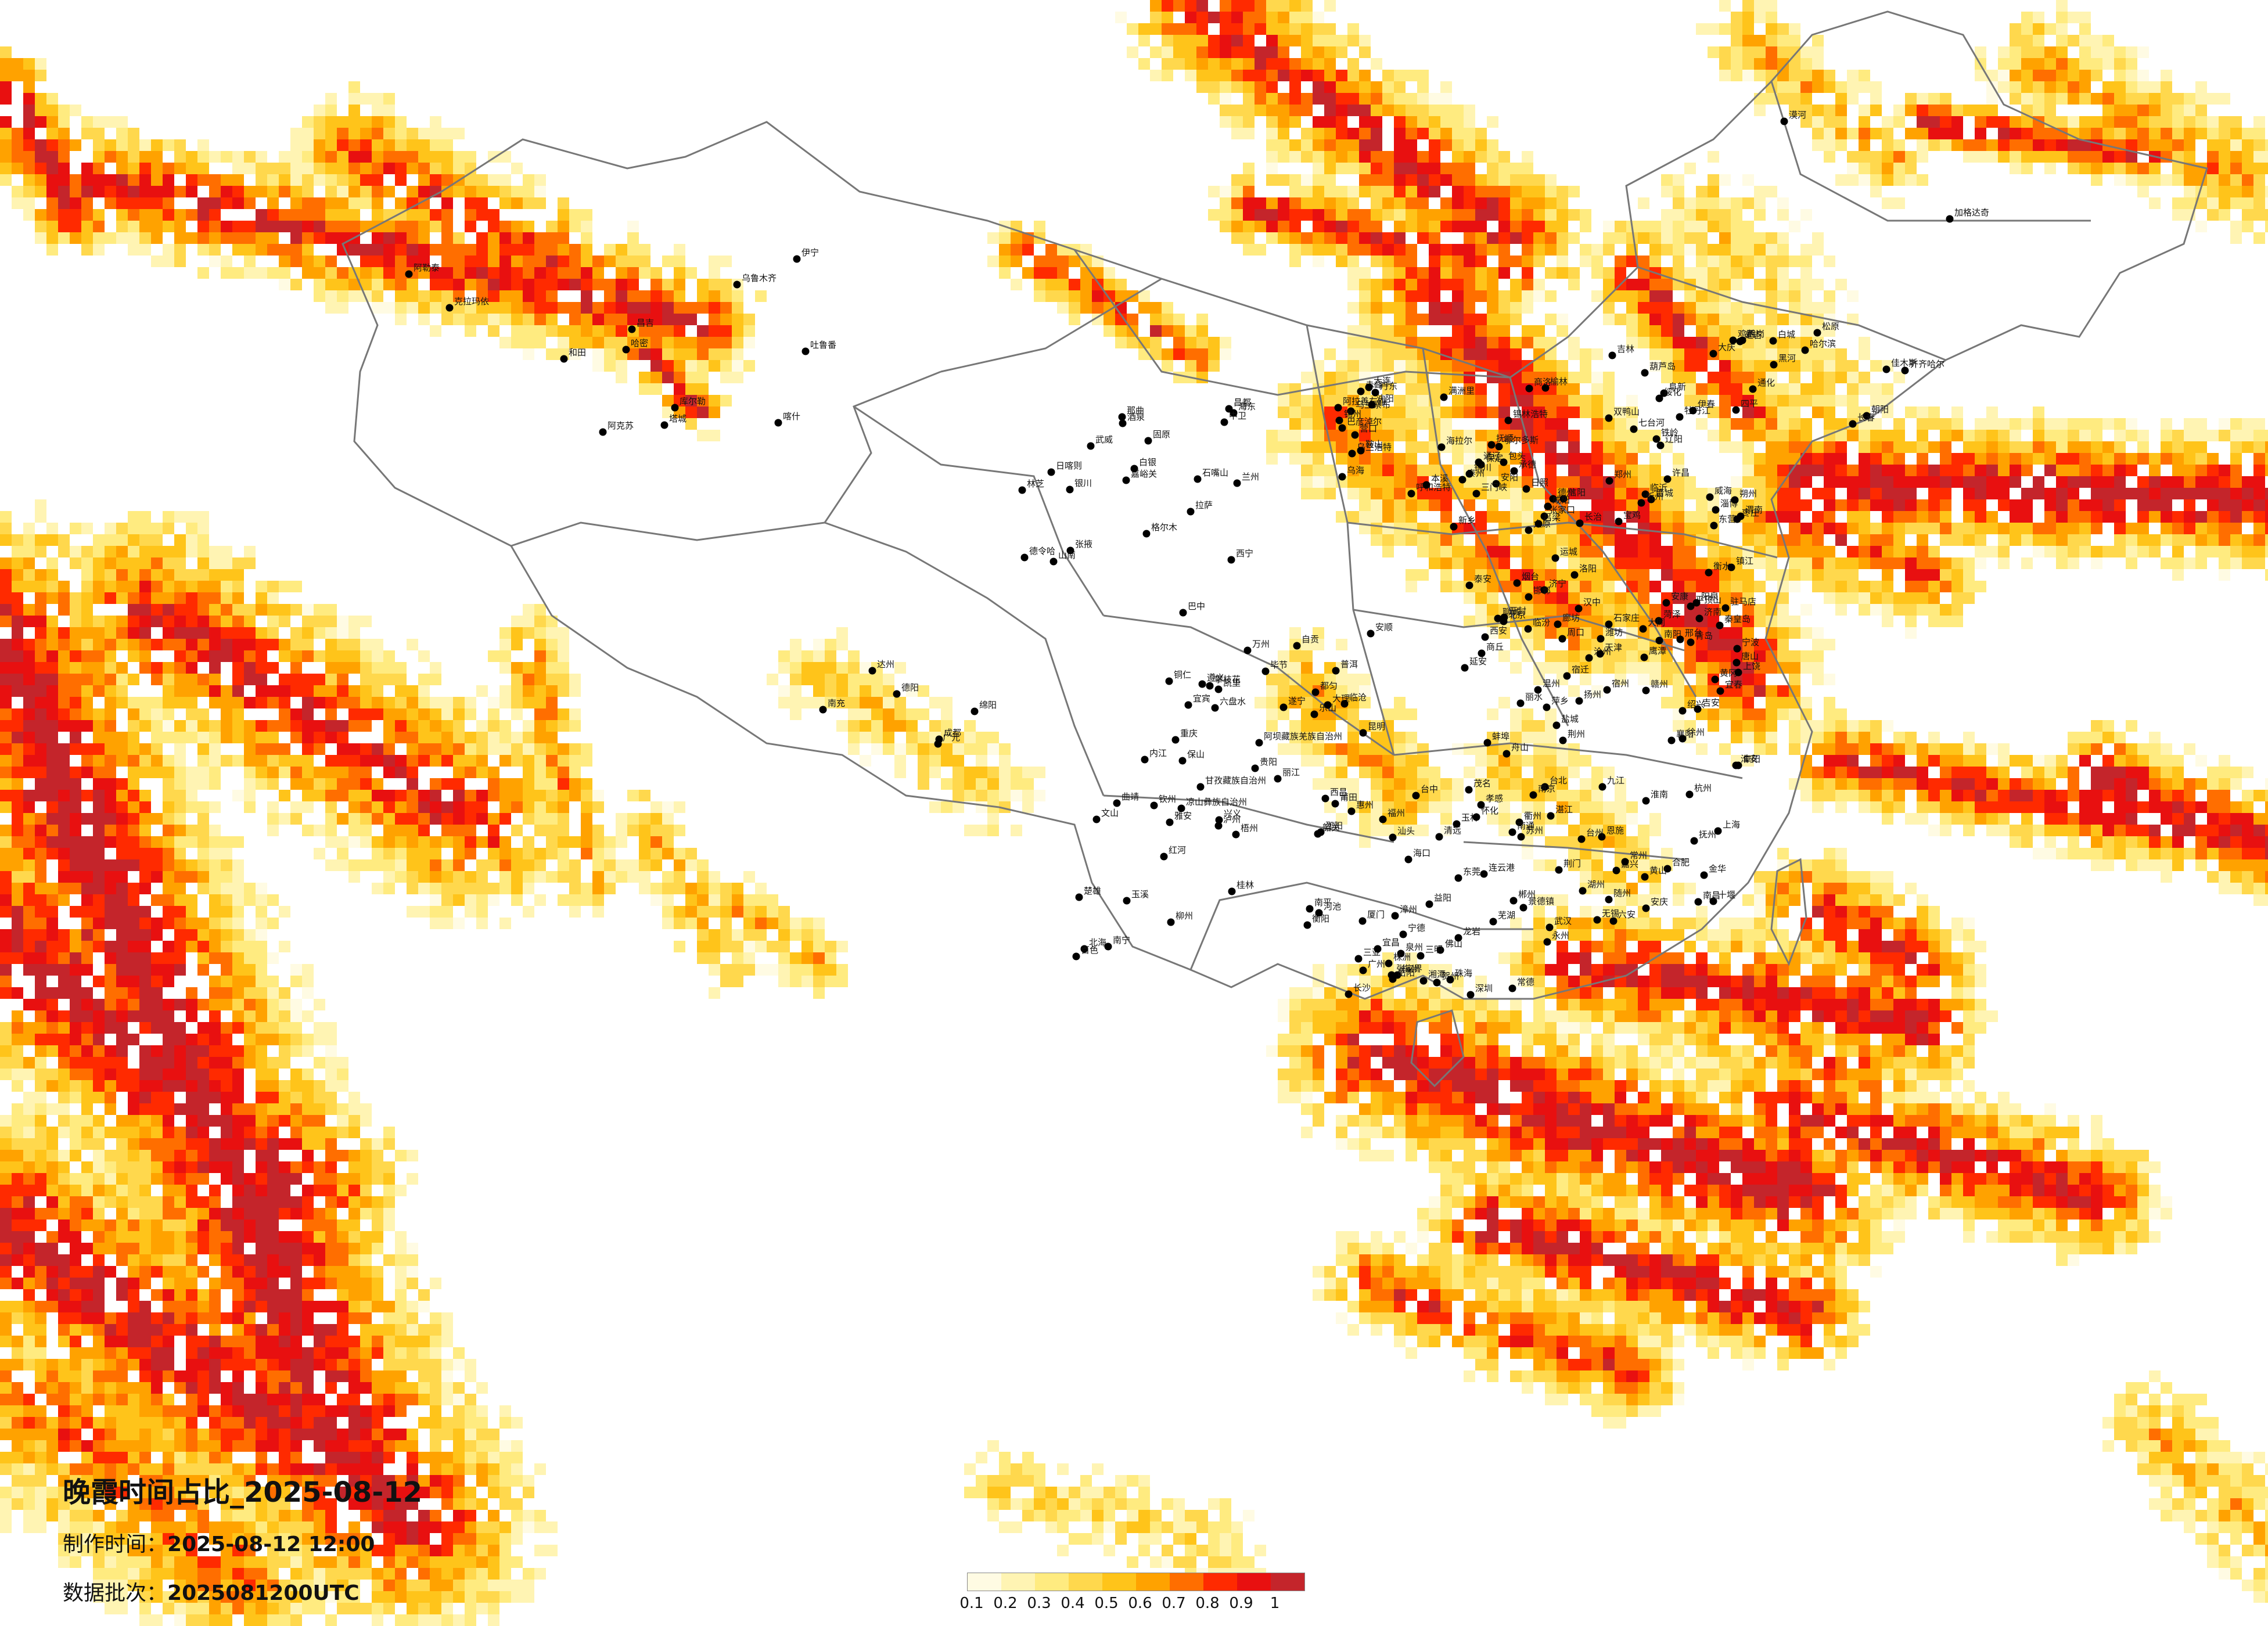  Describe the element at coordinates (1495, 647) in the screenshot. I see `city-label: 商丘` at that location.